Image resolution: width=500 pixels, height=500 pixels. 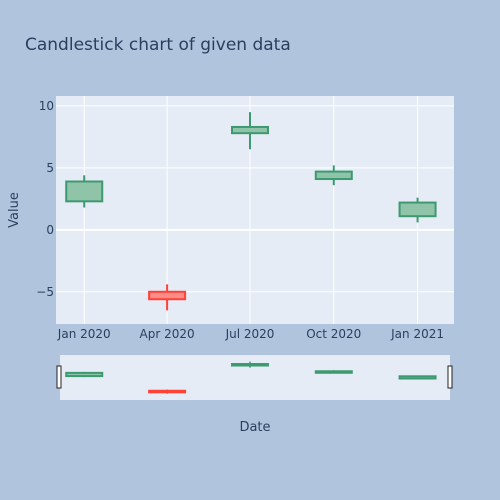 I want to click on x-tick-label: Jan 2021, so click(x=417, y=334).